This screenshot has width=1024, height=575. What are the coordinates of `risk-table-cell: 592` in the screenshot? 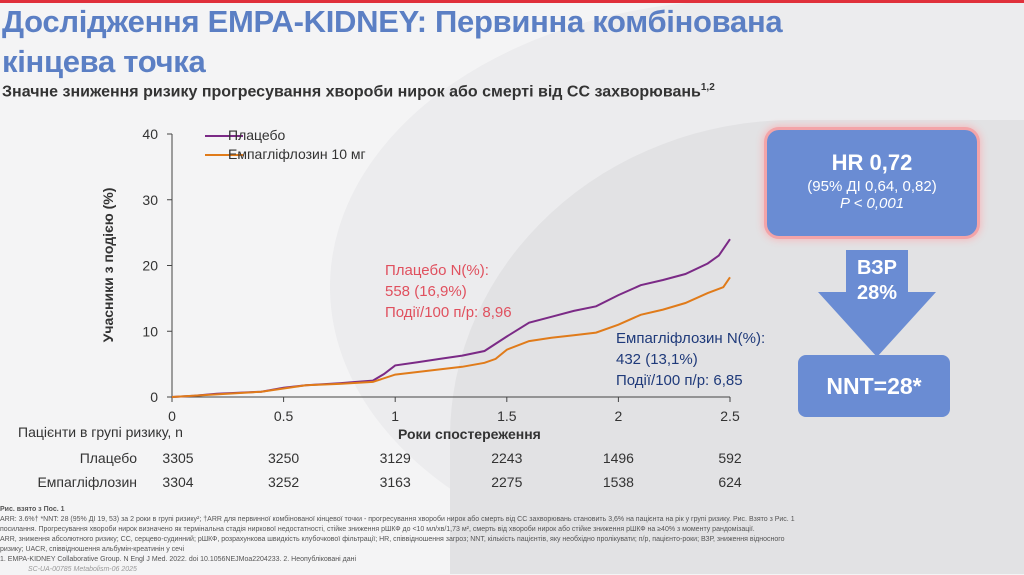 It's located at (730, 458).